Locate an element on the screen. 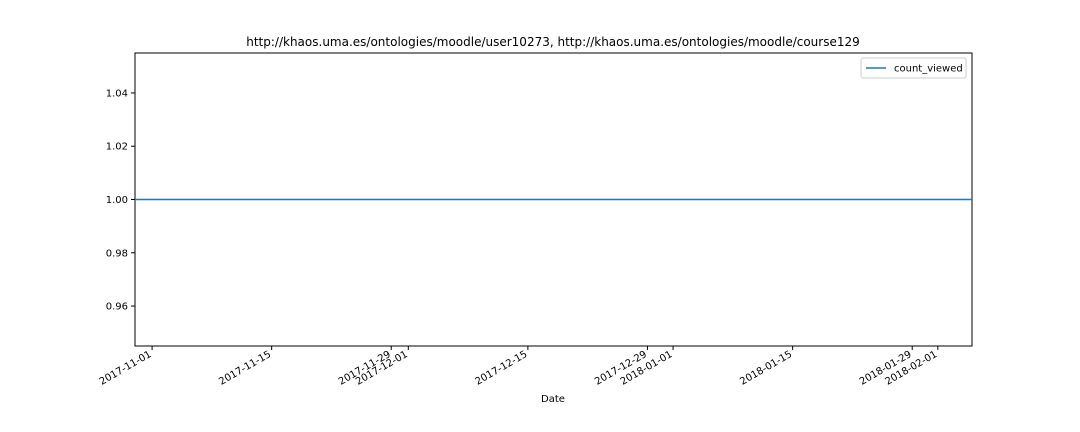 The width and height of the screenshot is (1080, 432). y-tick-label: 0.96 is located at coordinates (117, 307).